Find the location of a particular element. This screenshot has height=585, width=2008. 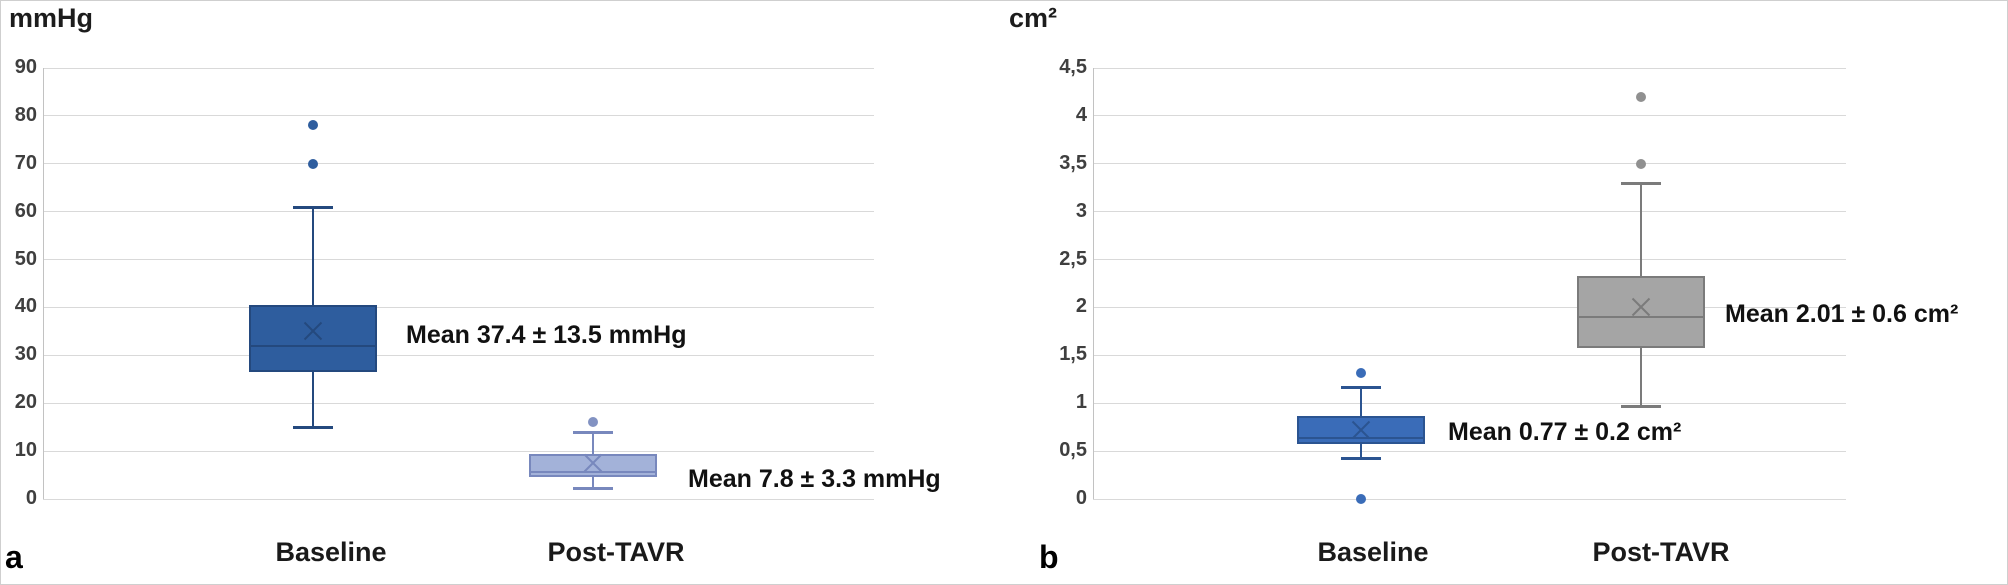

y-tick-label: 70 is located at coordinates (25, 162).